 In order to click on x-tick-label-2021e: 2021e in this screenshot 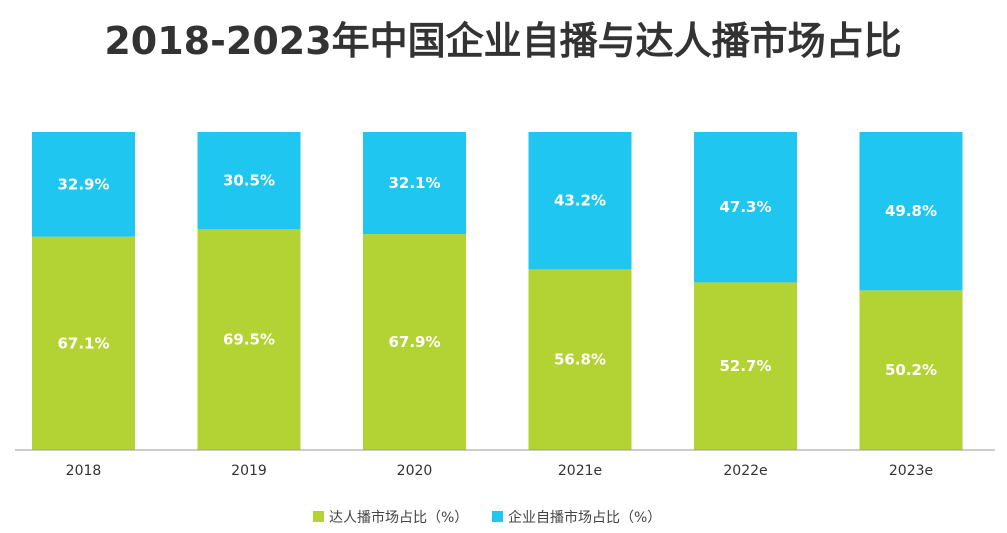, I will do `click(580, 471)`.